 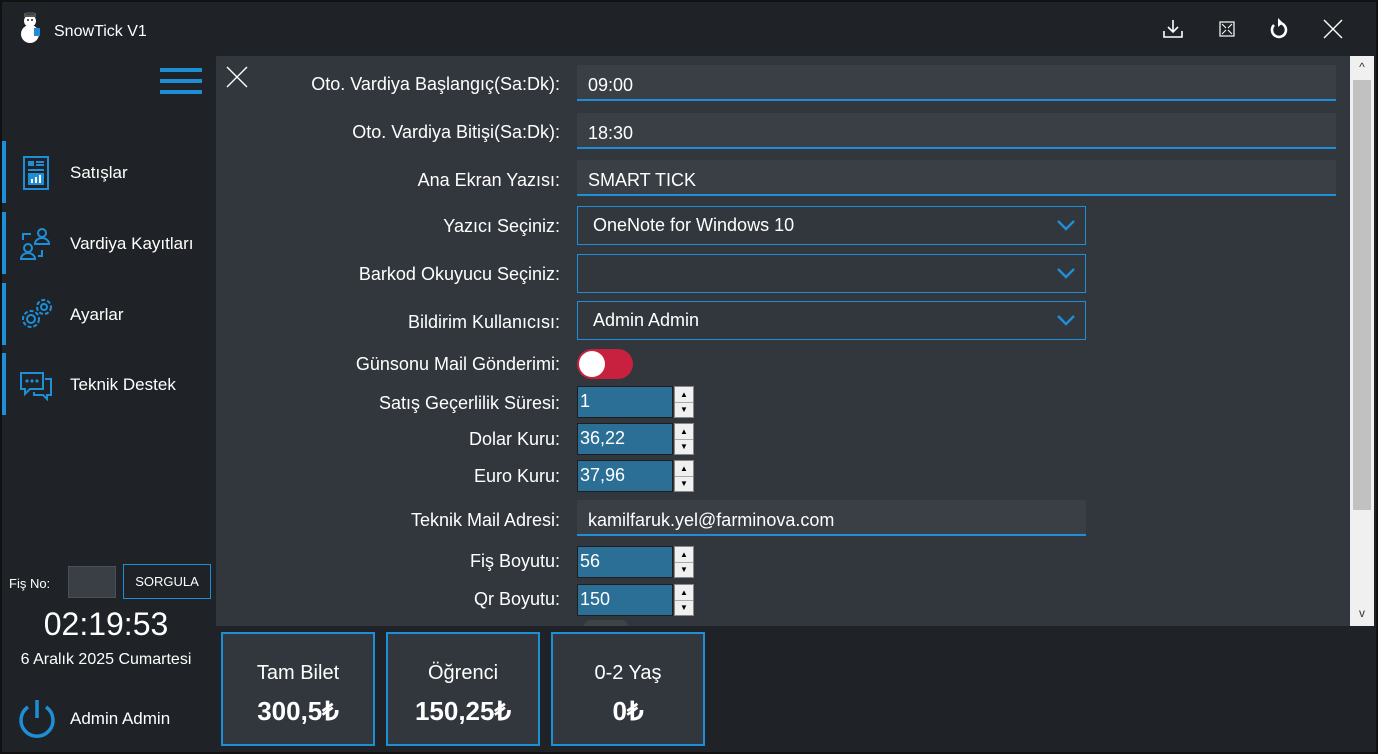 What do you see at coordinates (1362, 613) in the screenshot?
I see `scroll-down-icon: v` at bounding box center [1362, 613].